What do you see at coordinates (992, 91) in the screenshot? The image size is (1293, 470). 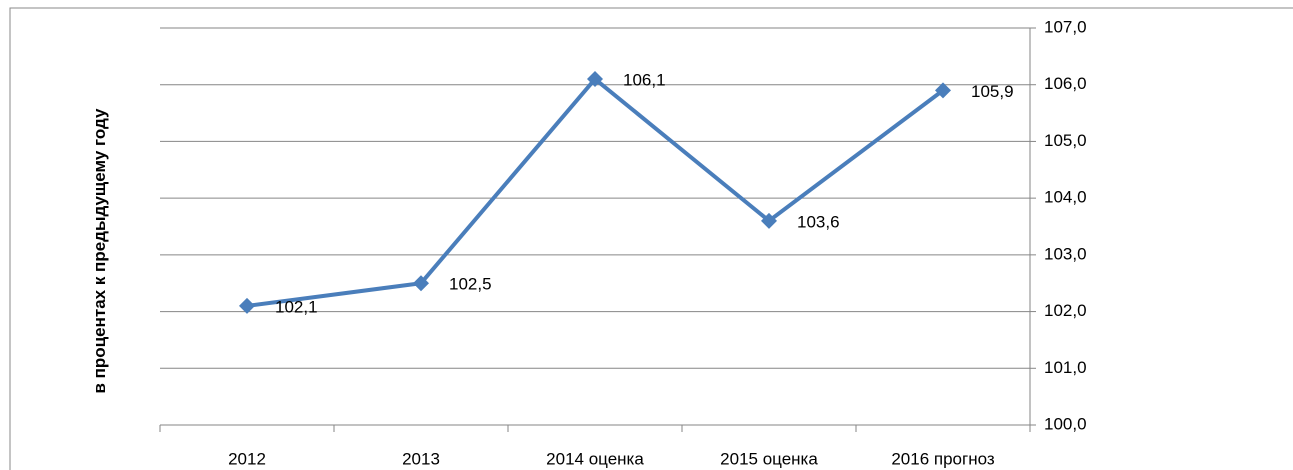 I see `data-label: 105,9` at bounding box center [992, 91].